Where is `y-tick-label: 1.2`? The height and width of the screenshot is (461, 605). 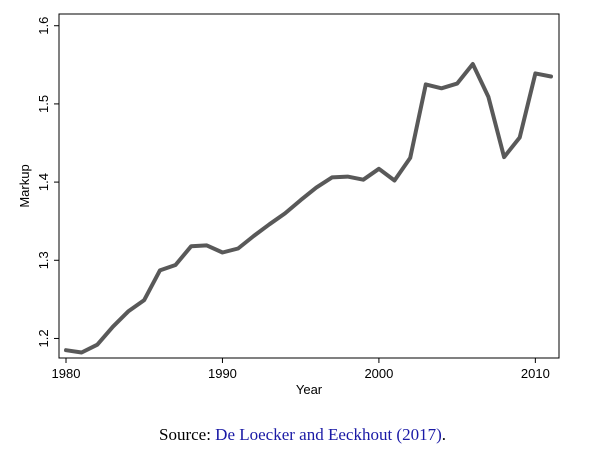
y-tick-label: 1.2 is located at coordinates (43, 338).